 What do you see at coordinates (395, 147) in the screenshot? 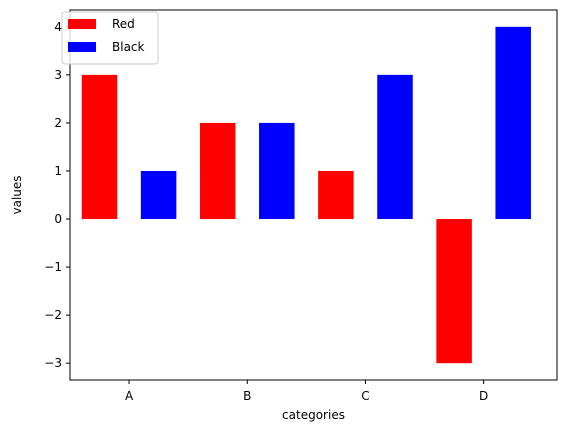
I see `bar-black-c` at bounding box center [395, 147].